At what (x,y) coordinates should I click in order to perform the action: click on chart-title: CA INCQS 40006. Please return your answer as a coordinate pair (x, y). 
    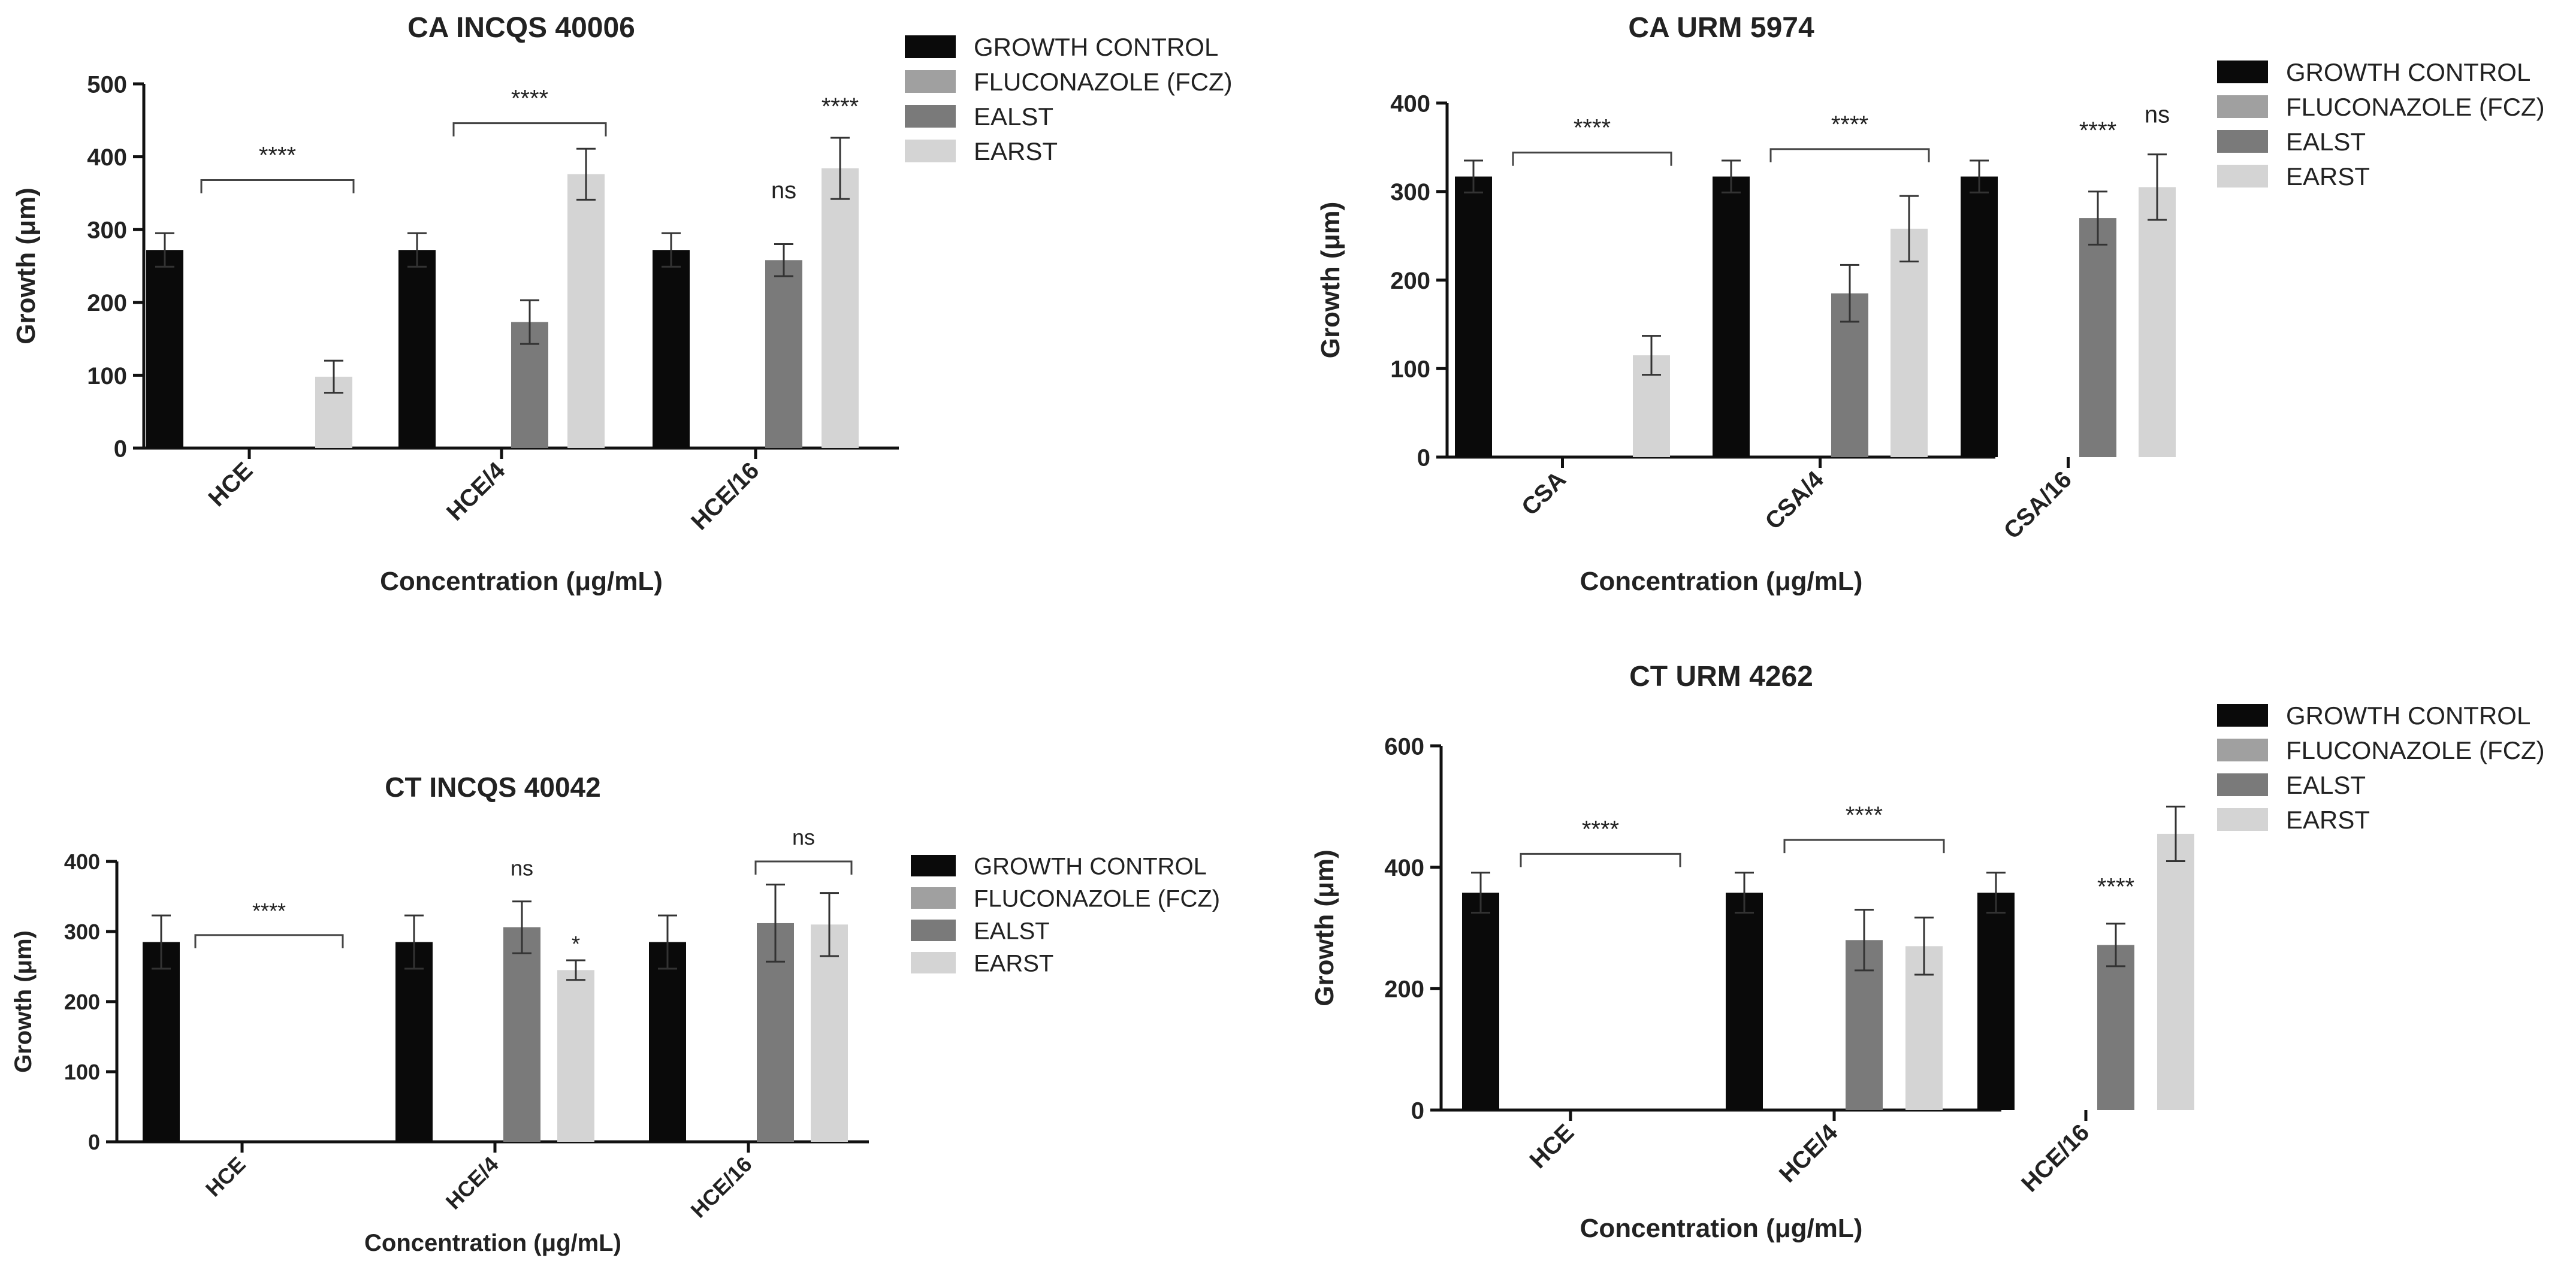
    Looking at the image, I should click on (521, 28).